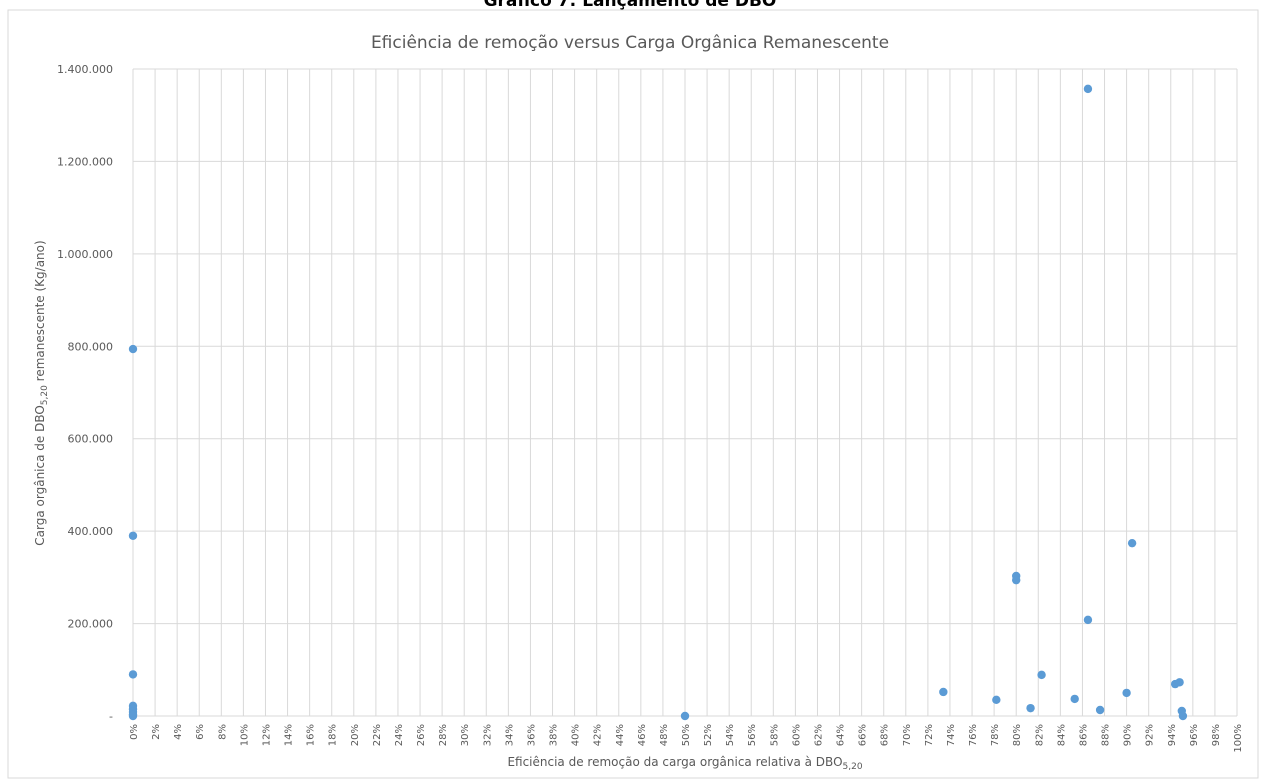 Image resolution: width=1261 pixels, height=781 pixels. Describe the element at coordinates (40, 312) in the screenshot. I see `y-label-text2: remanescente (Kg/ano)` at that location.